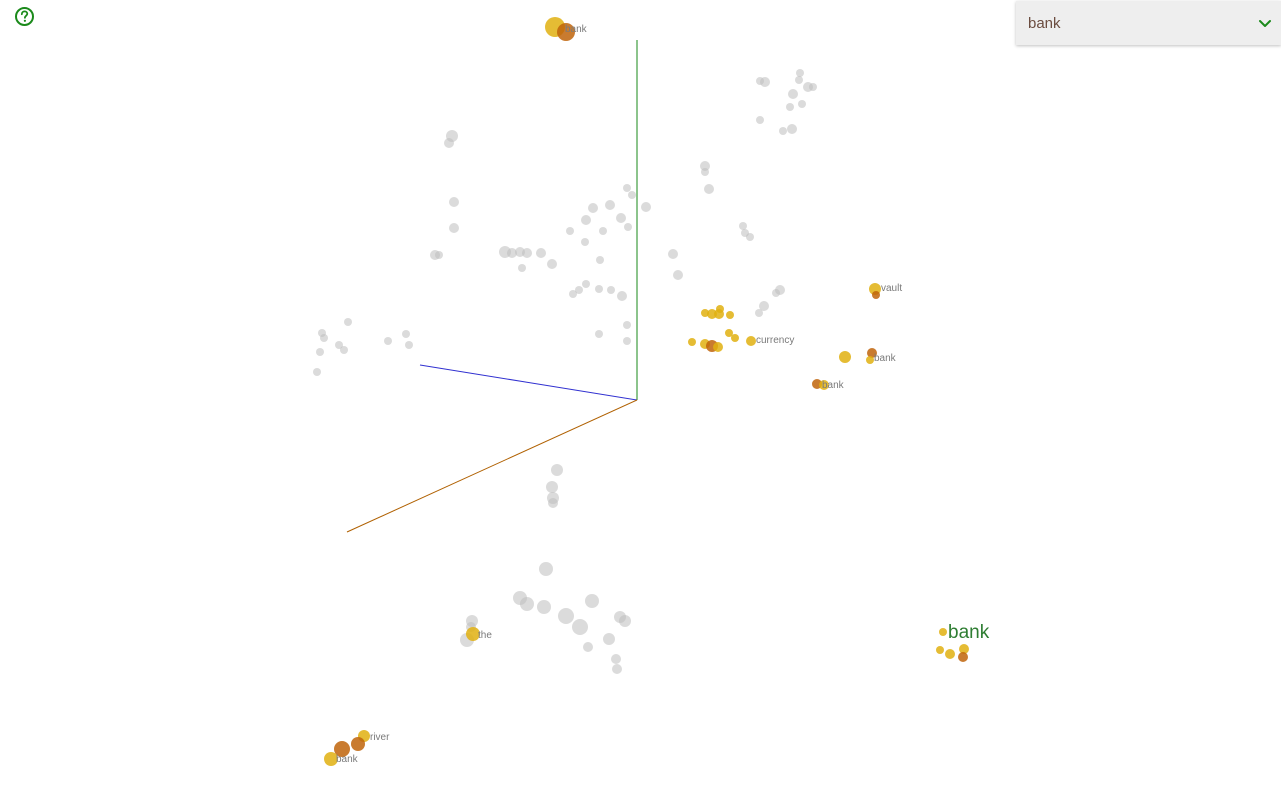  I want to click on word-label-bank-bottom: bank, so click(347, 759).